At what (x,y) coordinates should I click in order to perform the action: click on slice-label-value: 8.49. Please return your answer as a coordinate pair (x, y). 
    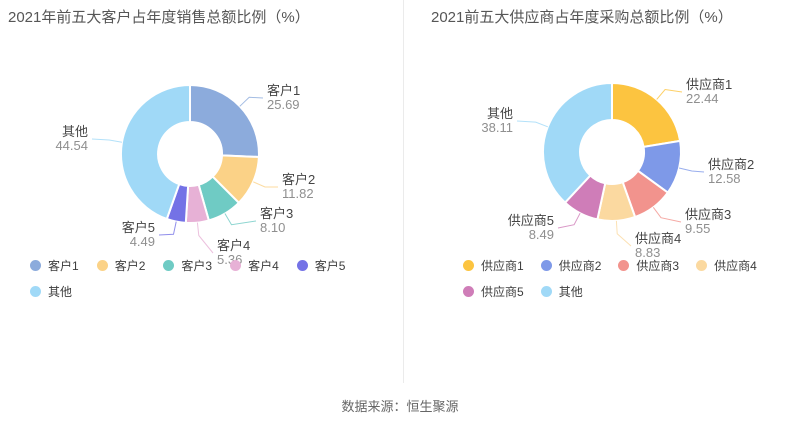
    Looking at the image, I should click on (541, 234).